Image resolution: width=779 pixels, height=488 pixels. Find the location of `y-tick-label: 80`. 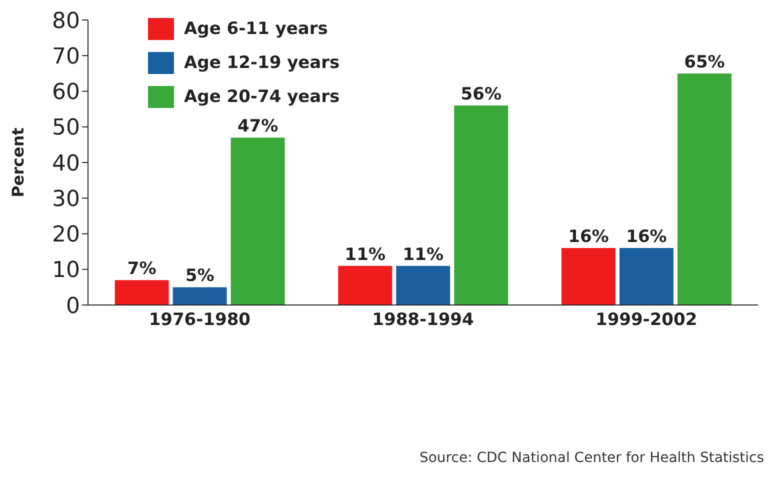

y-tick-label: 80 is located at coordinates (66, 21).